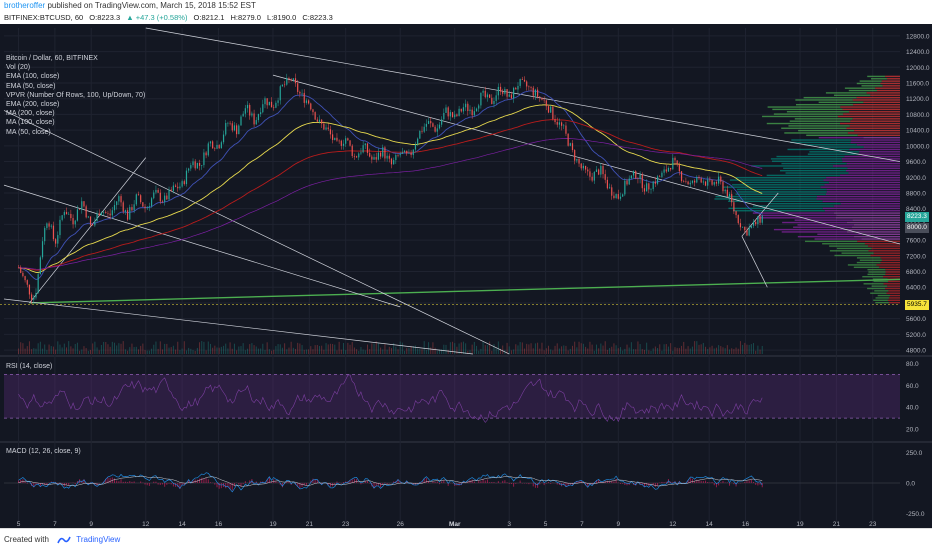 The width and height of the screenshot is (932, 551). Describe the element at coordinates (582, 524) in the screenshot. I see `time-tick-label: 7` at that location.